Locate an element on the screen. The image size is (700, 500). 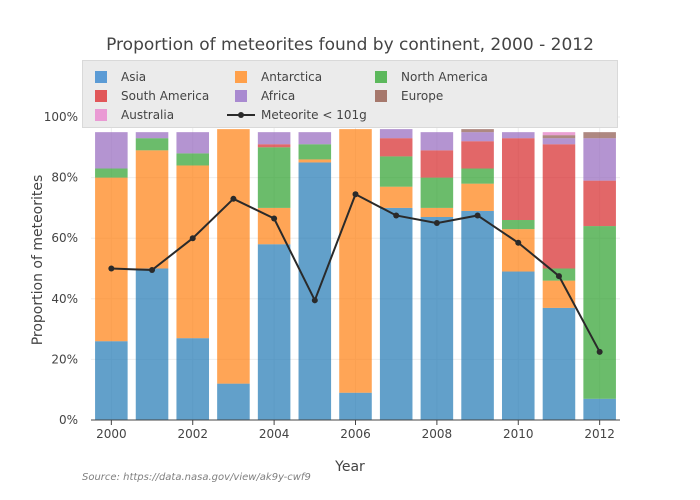
x-axis-title: Year is located at coordinates (349, 467).